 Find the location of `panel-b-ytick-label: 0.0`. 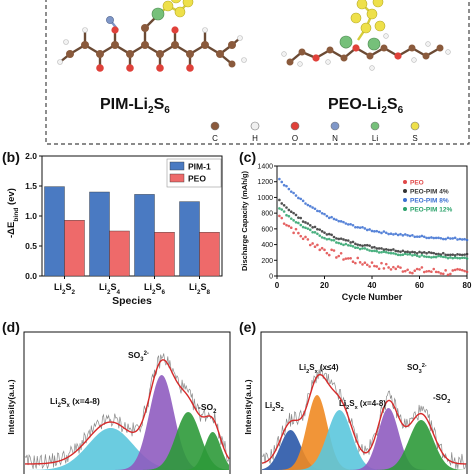

panel-b-ytick-label: 0.0 is located at coordinates (31, 276).